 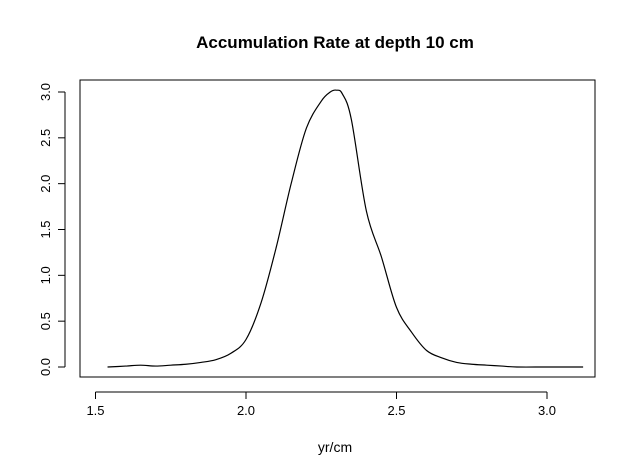 What do you see at coordinates (321, 404) in the screenshot?
I see `x-axis: 1.5 2.0 2.5 3.0` at bounding box center [321, 404].